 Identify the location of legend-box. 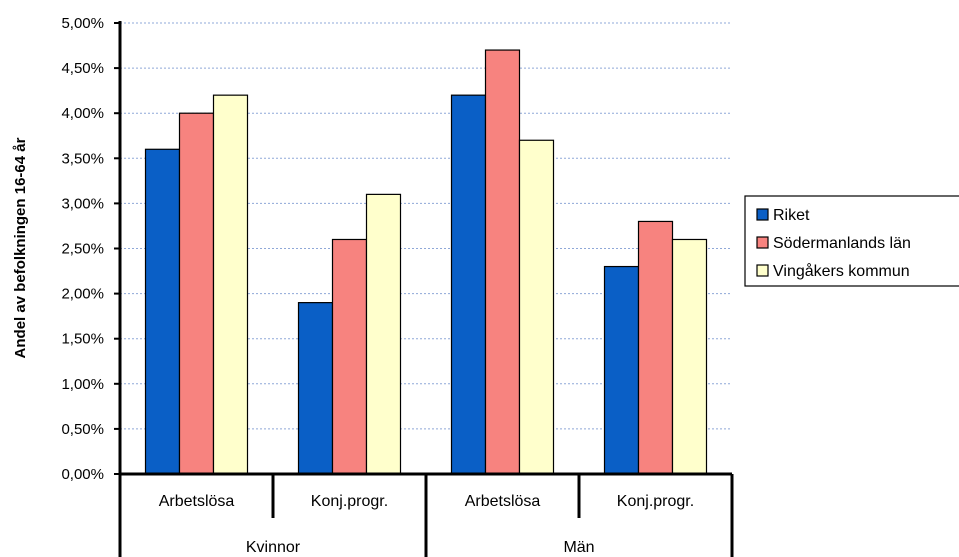
(851, 241).